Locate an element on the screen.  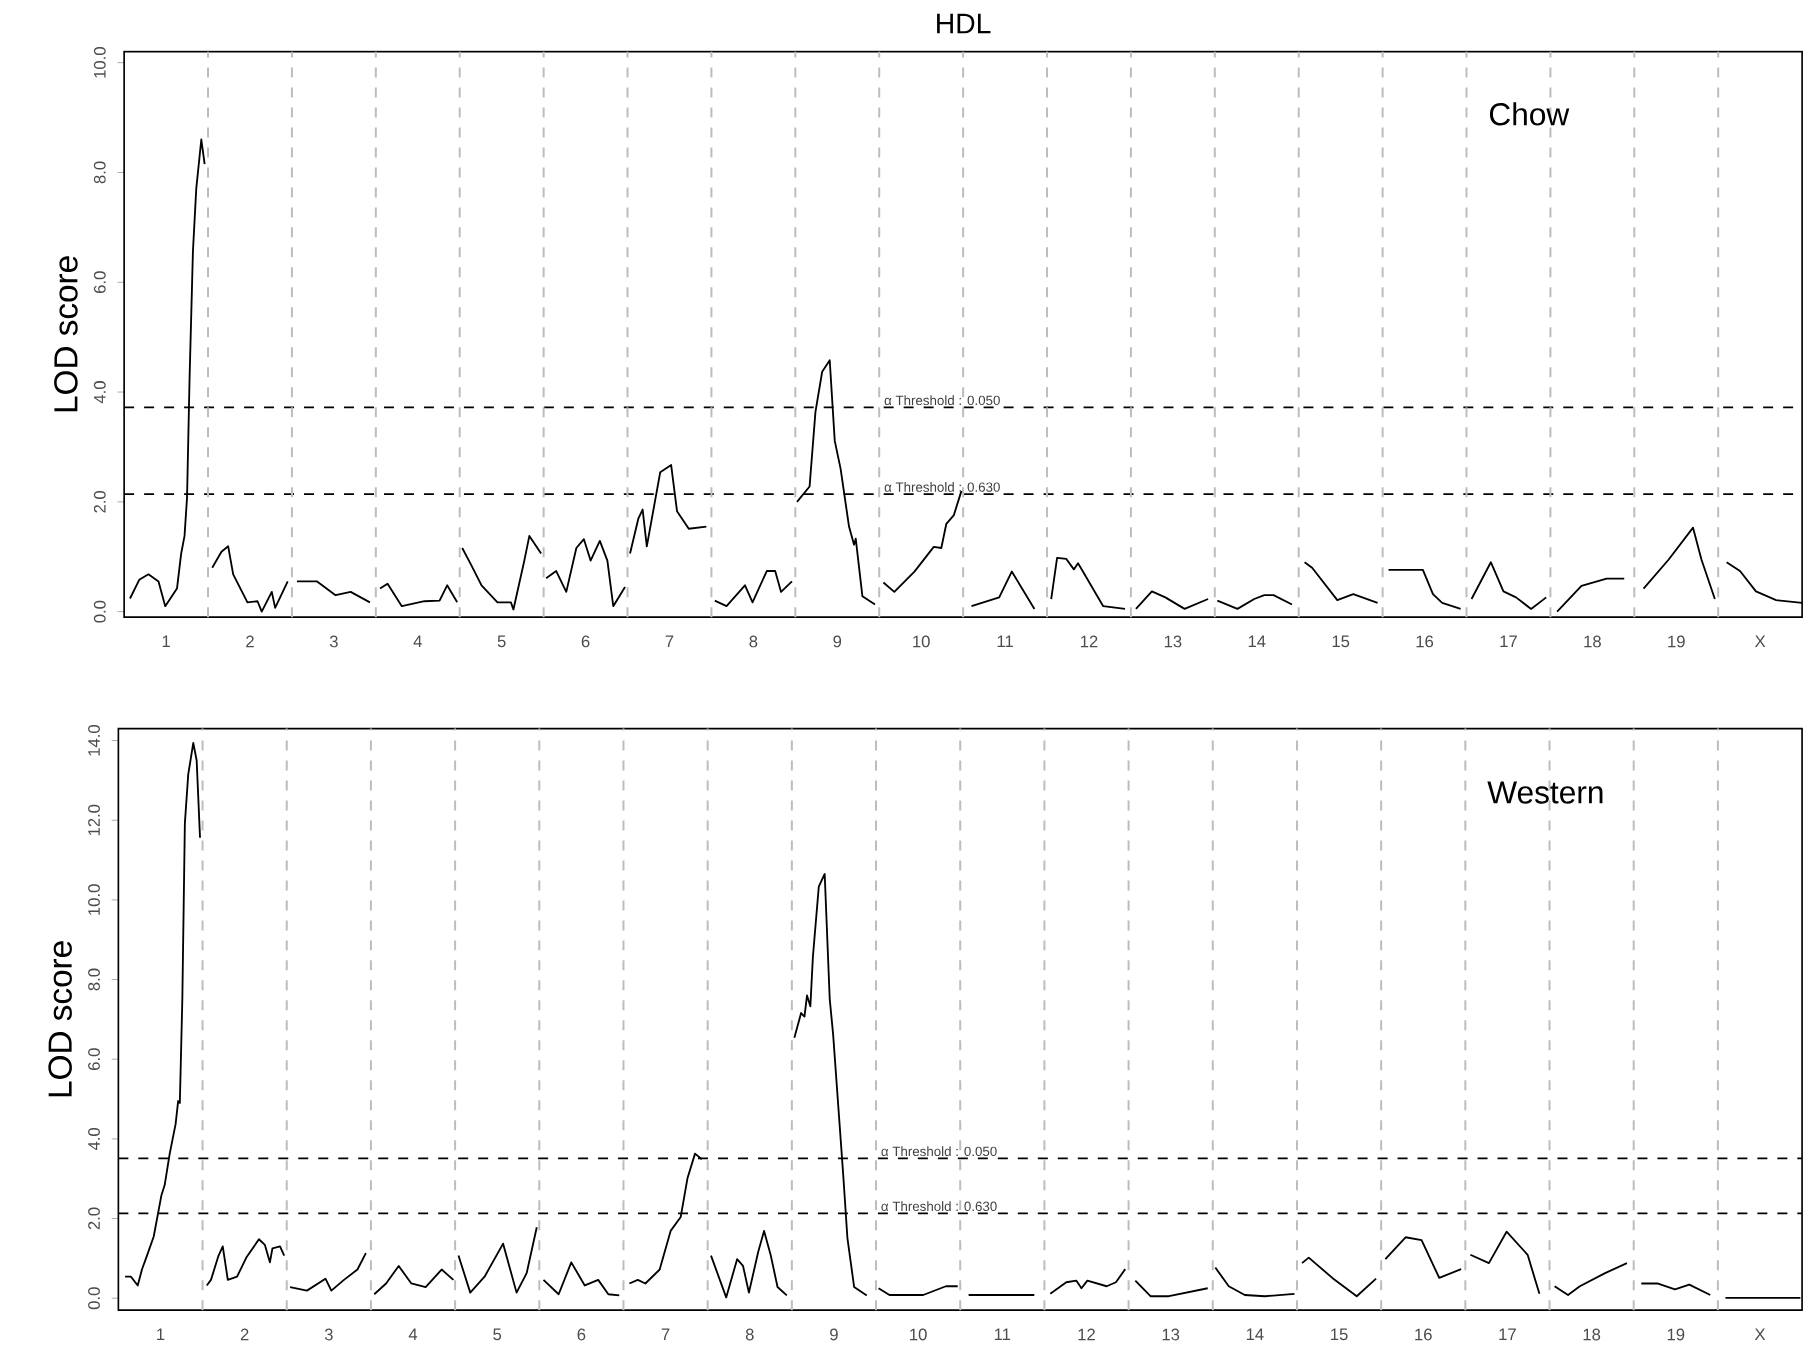
annotation: Western is located at coordinates (1545, 792).